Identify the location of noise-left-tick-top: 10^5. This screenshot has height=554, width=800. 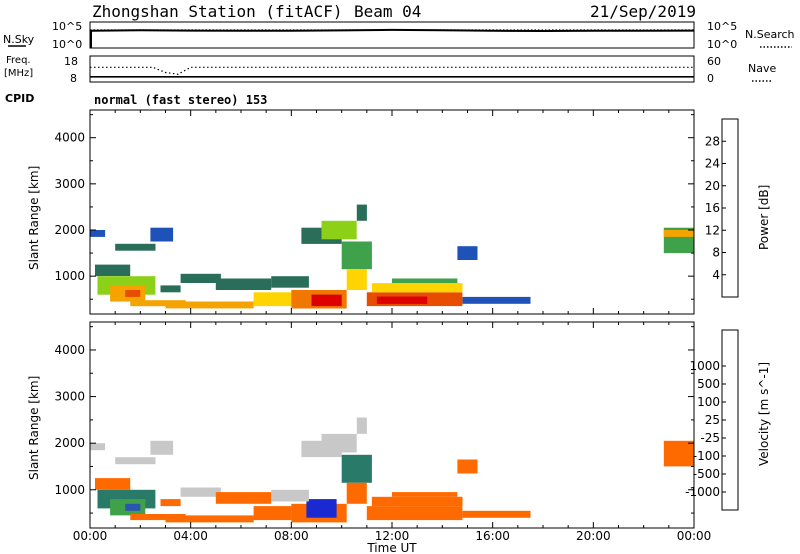
(67, 26).